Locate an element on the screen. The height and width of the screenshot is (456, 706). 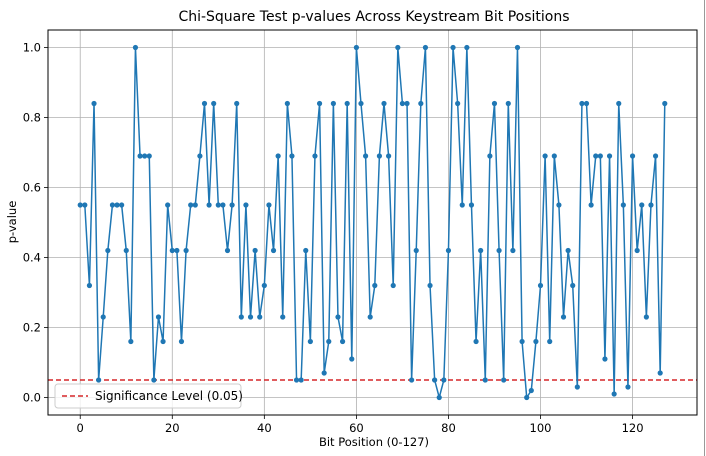
x-tick-label: 0 is located at coordinates (80, 428).